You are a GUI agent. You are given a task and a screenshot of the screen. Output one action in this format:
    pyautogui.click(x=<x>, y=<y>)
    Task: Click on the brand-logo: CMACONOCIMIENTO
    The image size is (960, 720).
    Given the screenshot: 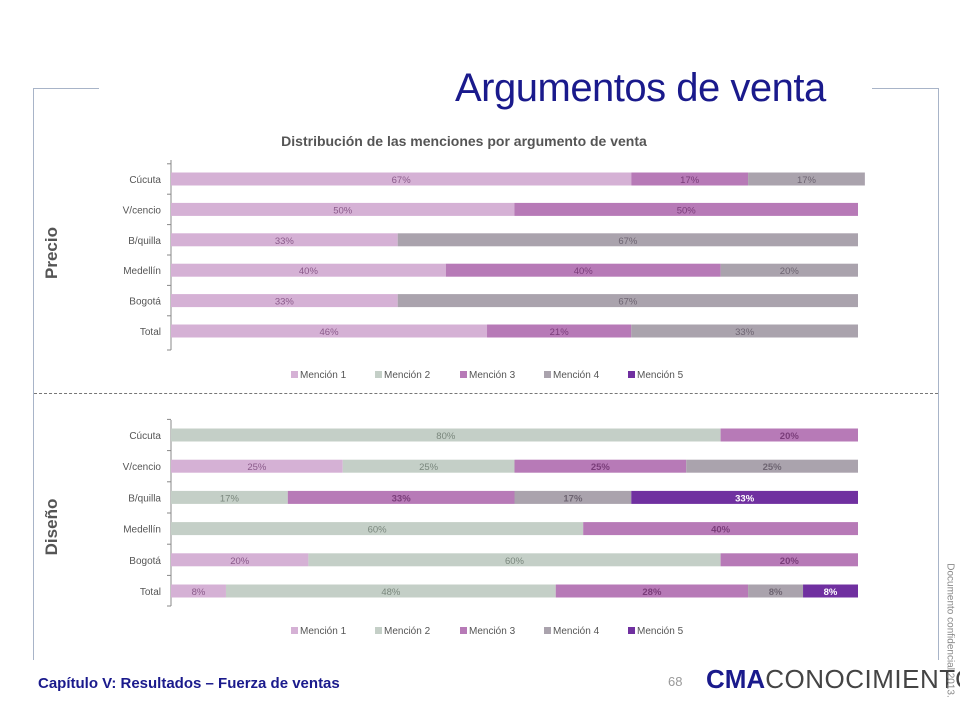 What is the action you would take?
    pyautogui.click(x=833, y=679)
    